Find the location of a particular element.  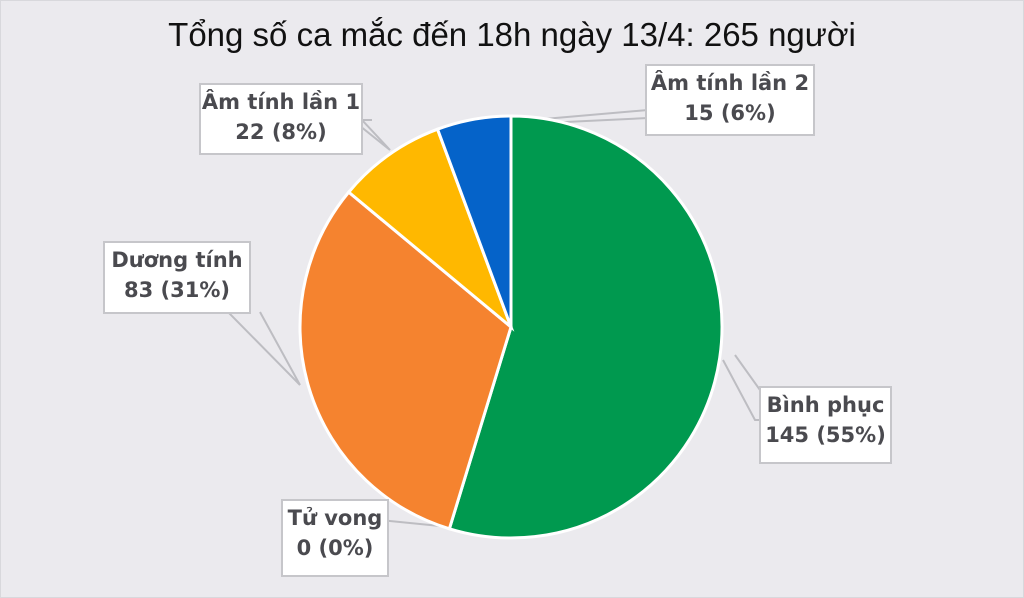

label-value: 145 (55%) is located at coordinates (825, 435).